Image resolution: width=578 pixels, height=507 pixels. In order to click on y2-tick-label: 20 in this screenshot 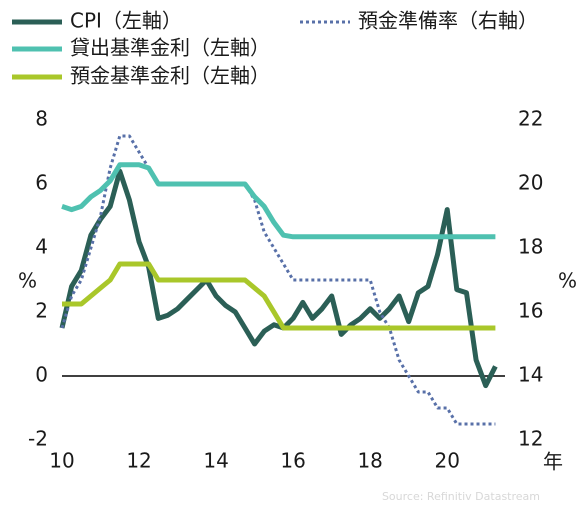, I will do `click(530, 183)`.